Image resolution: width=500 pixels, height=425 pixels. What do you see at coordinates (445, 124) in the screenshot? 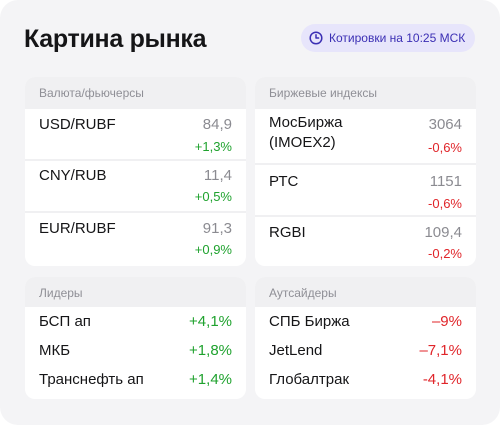
I see `instrument-price: 3064` at bounding box center [445, 124].